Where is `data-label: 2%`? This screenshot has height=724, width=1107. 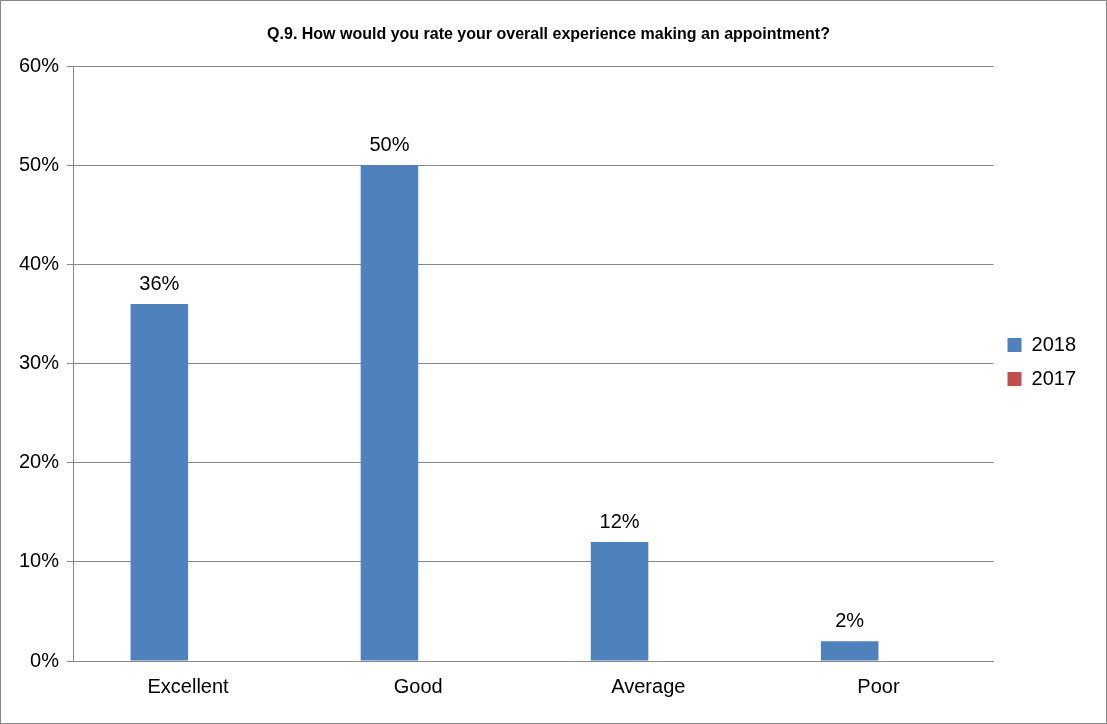
data-label: 2% is located at coordinates (850, 619).